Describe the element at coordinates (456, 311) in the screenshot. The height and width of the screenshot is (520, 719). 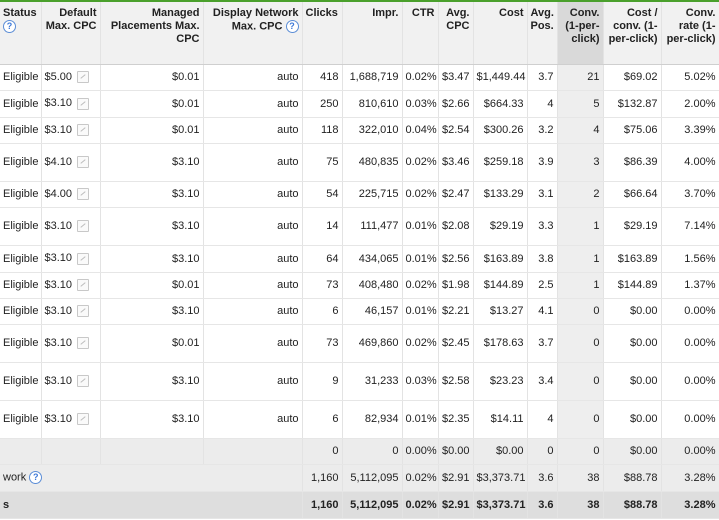
I see `cell-avg-cpc: $2.21` at that location.